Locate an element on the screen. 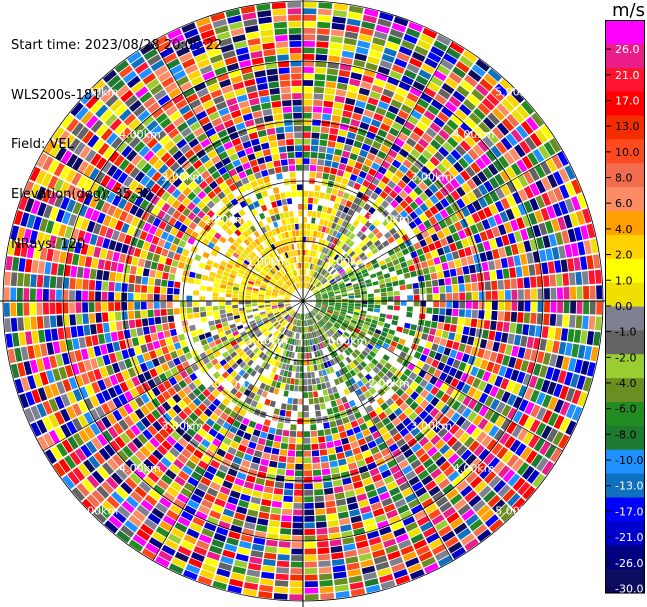 This screenshot has height=607, width=647. colorbar-tick-label: 0.0 is located at coordinates (624, 306).